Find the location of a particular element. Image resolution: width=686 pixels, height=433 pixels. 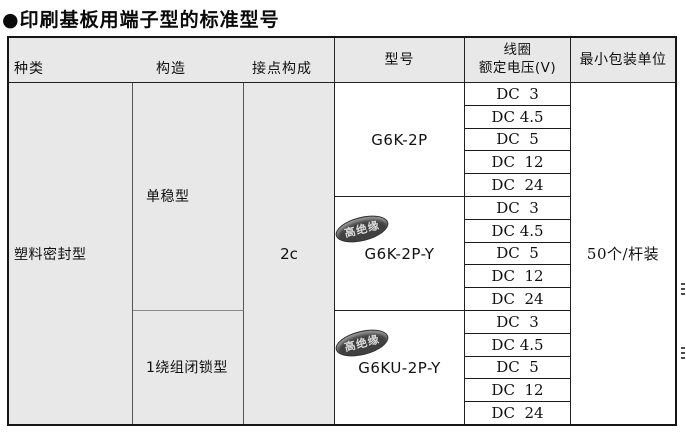

page-title: ●印刷基板用端子型的标准型号 is located at coordinates (141, 20).